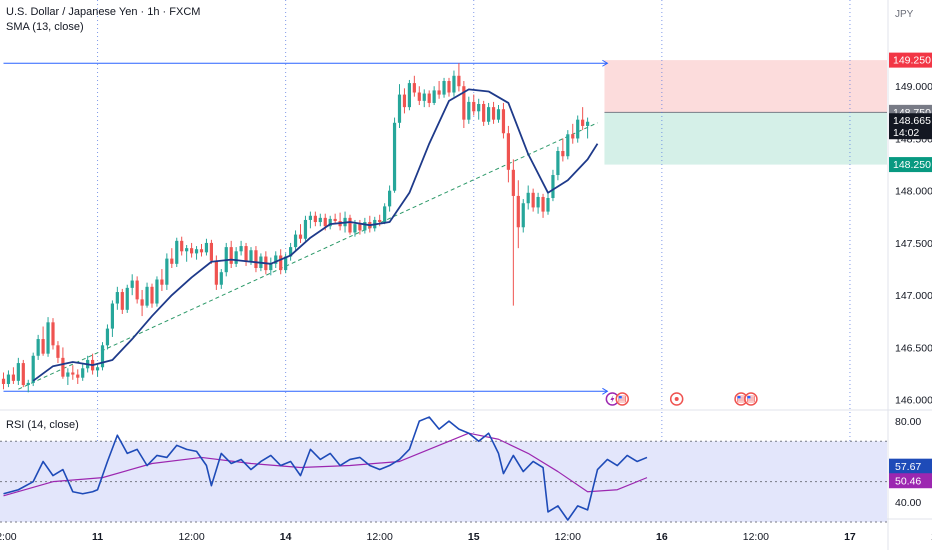  I want to click on stop-loss-zone, so click(745, 86).